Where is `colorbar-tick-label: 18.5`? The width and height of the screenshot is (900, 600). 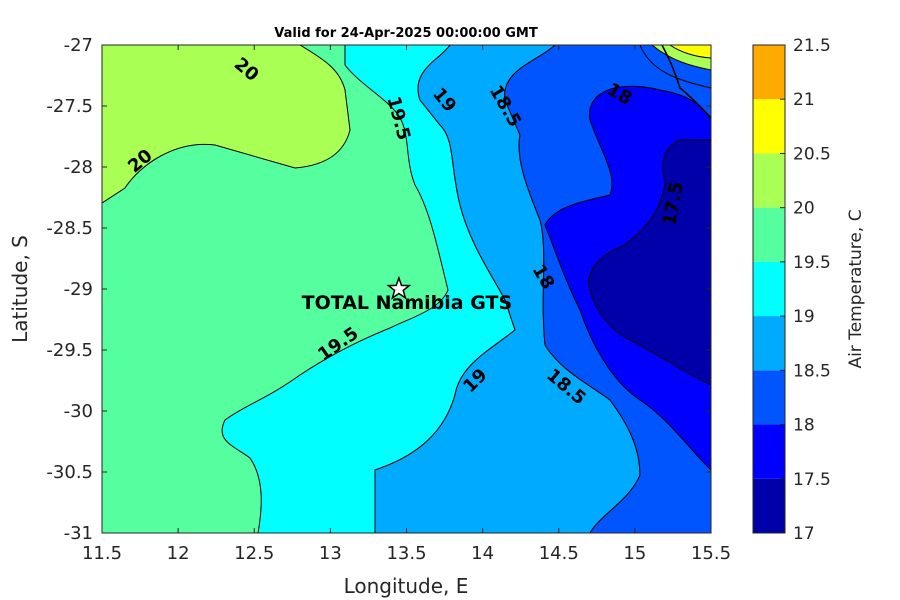
colorbar-tick-label: 18.5 is located at coordinates (812, 371).